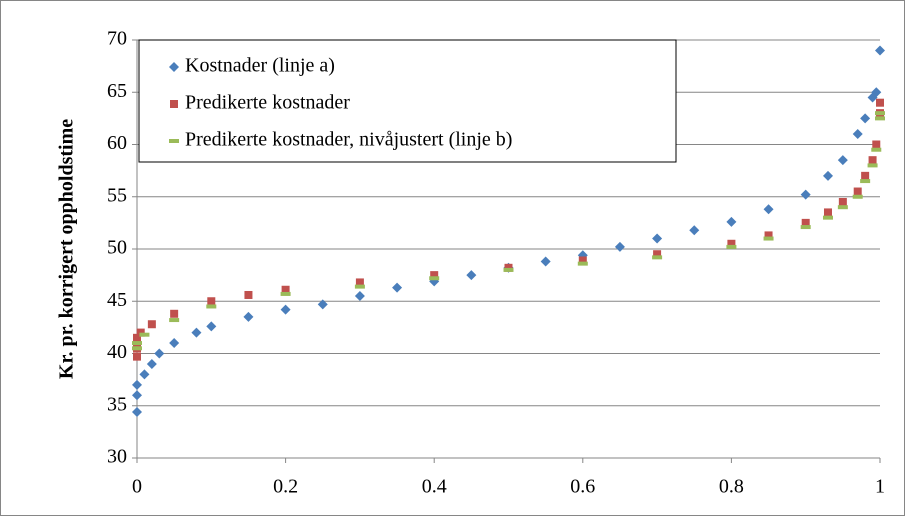  Describe the element at coordinates (117, 248) in the screenshot. I see `y-tick-label: 50` at that location.